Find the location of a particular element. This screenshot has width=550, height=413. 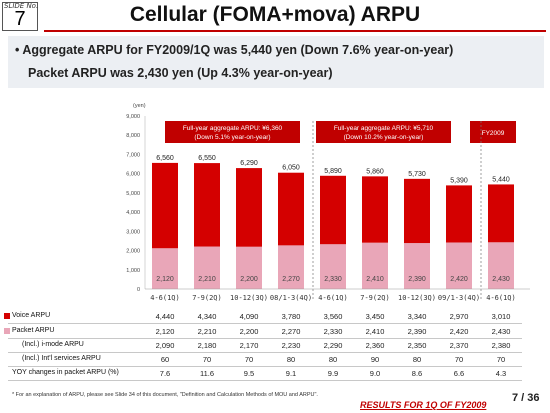

table-cell: 2,270 is located at coordinates (291, 331).